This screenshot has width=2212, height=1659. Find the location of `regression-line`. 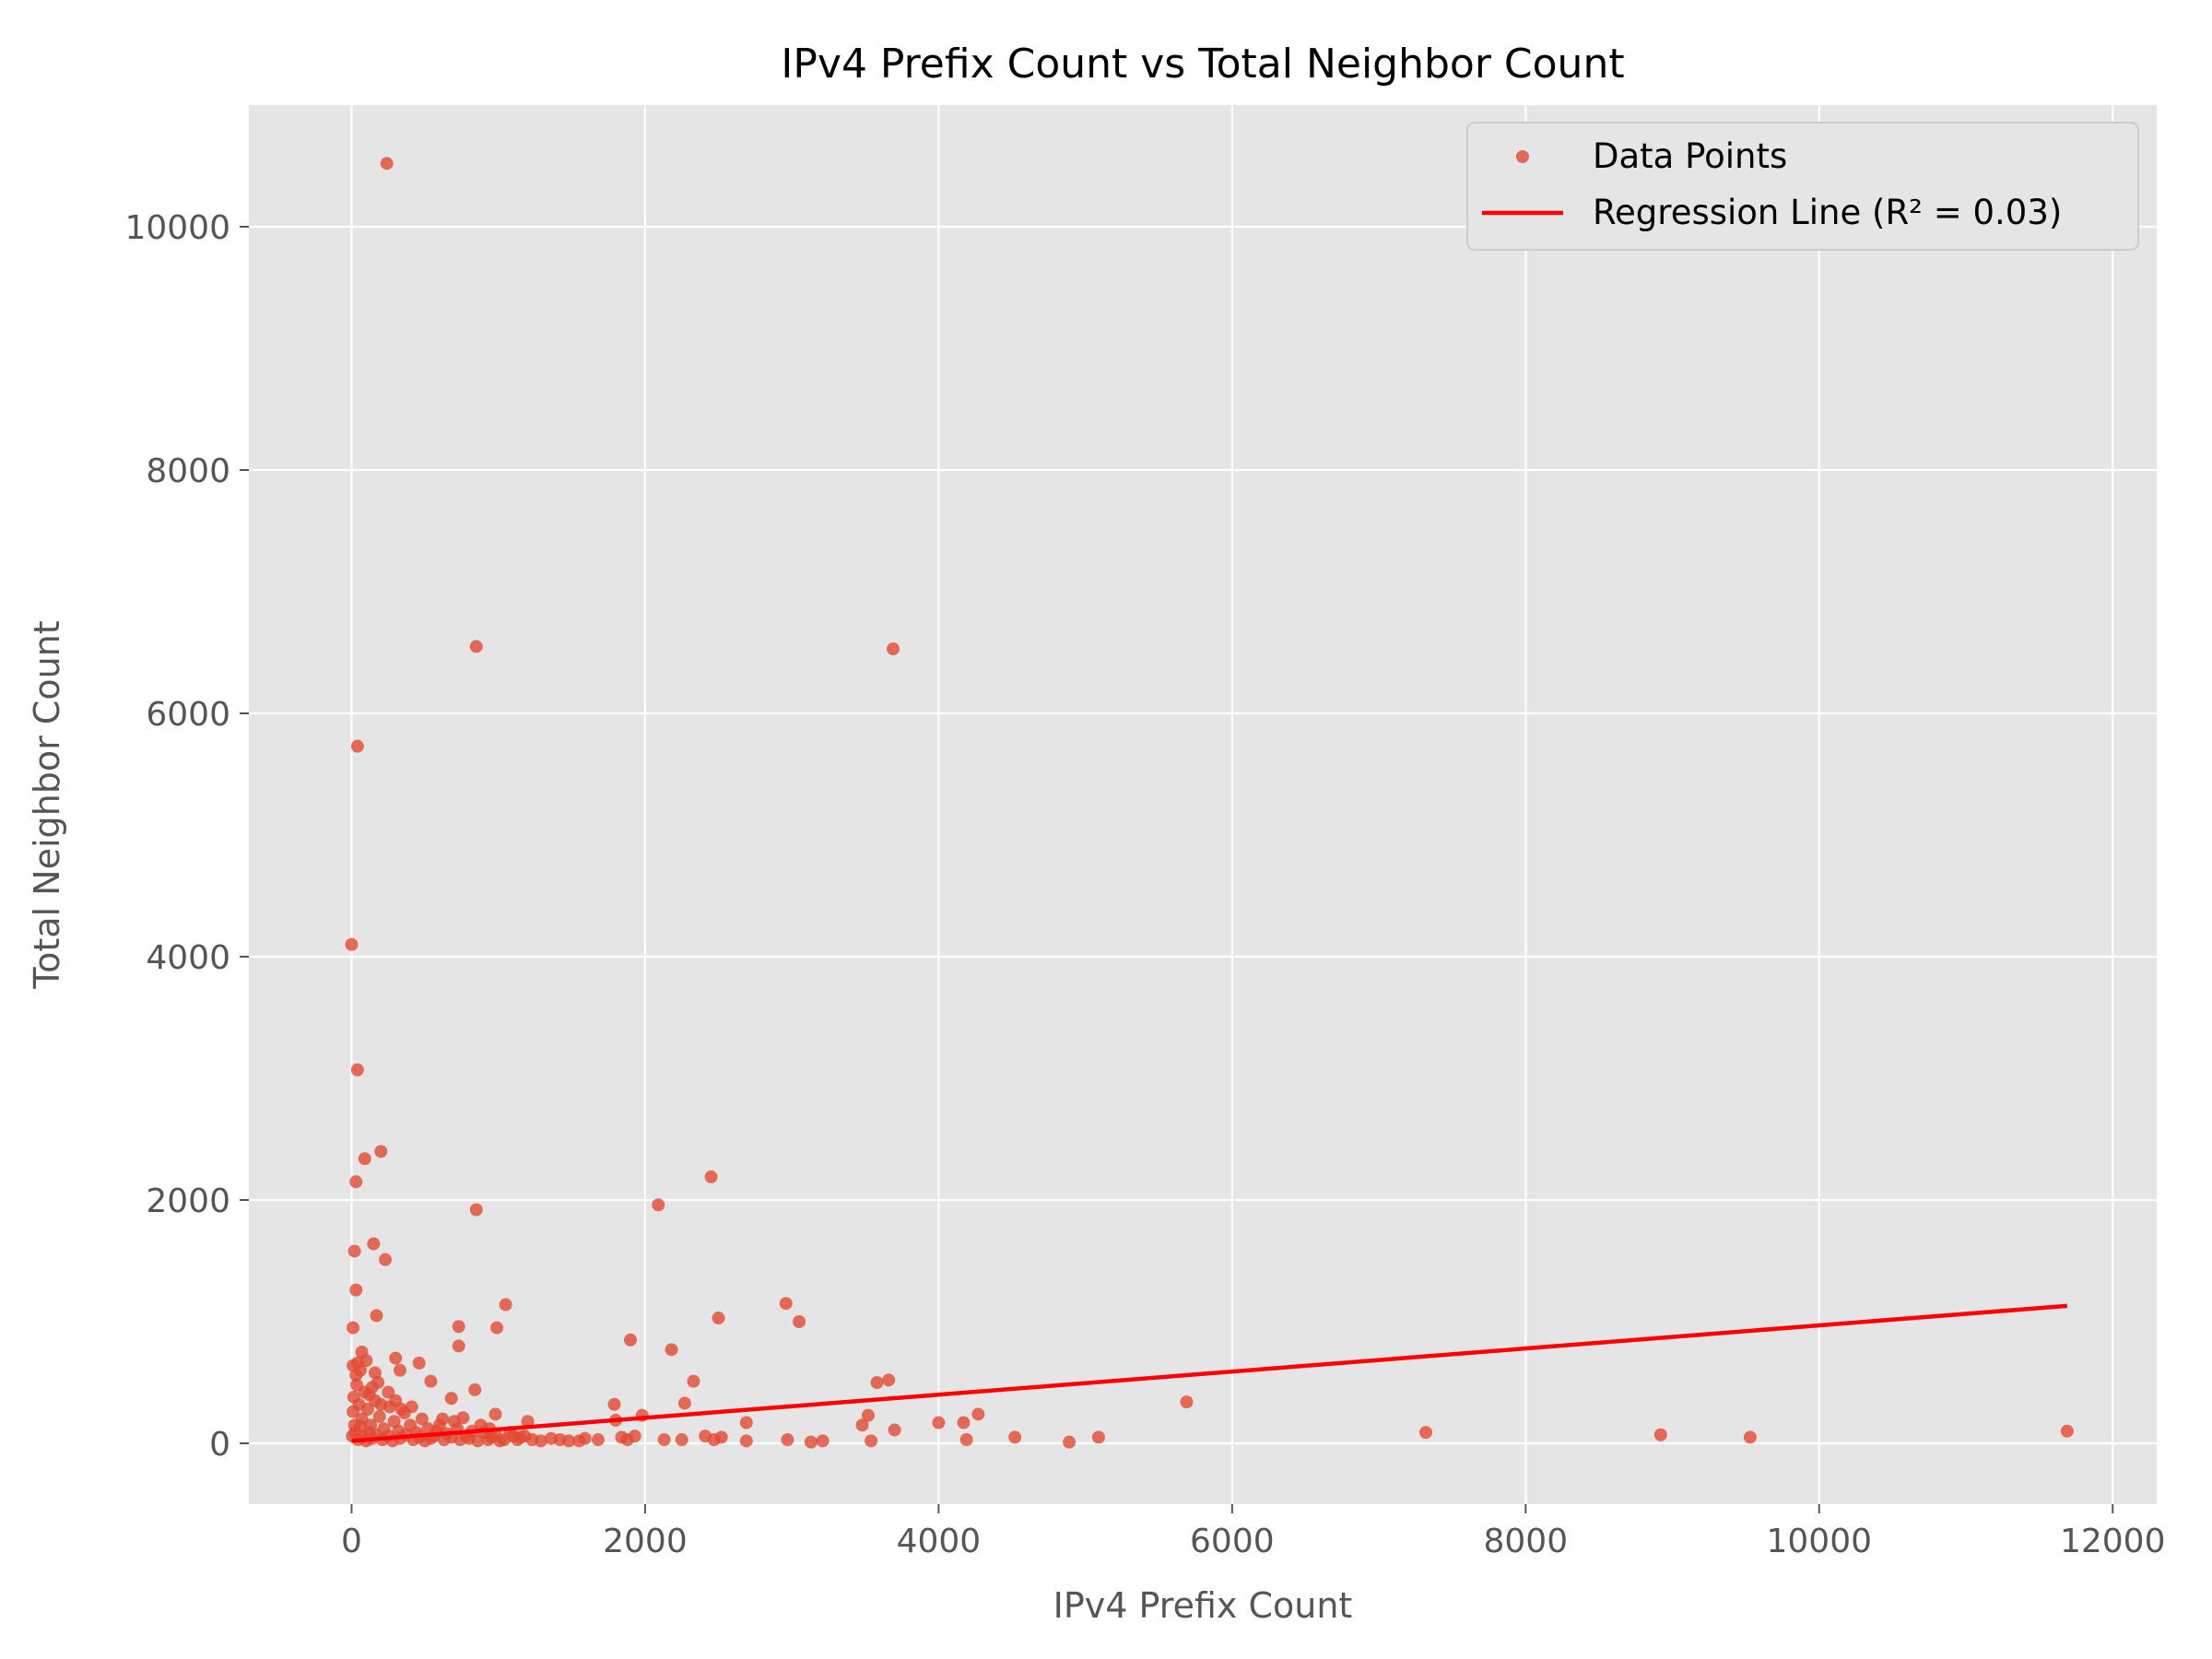

regression-line is located at coordinates (1209, 1373).